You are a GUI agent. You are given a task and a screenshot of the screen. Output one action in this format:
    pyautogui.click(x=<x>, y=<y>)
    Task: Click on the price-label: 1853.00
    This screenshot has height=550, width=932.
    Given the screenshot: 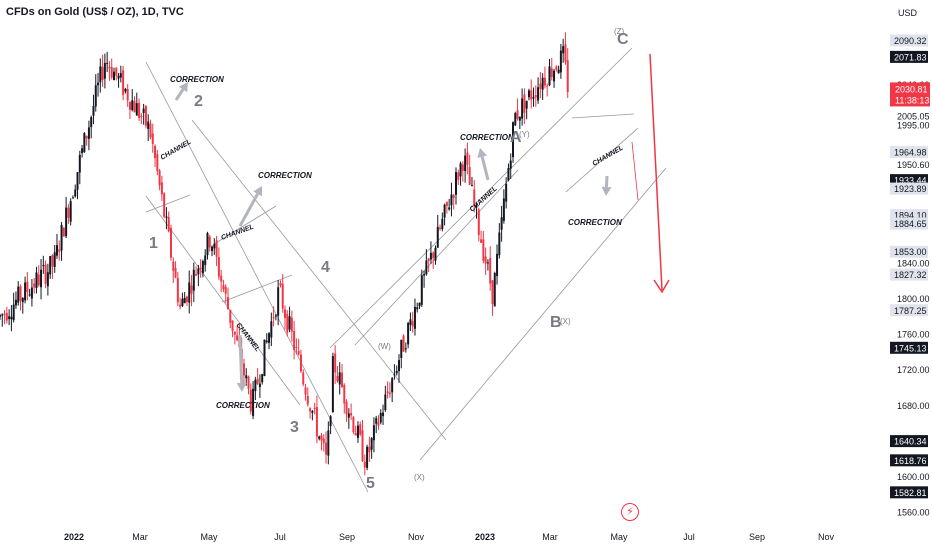 What is the action you would take?
    pyautogui.click(x=910, y=252)
    